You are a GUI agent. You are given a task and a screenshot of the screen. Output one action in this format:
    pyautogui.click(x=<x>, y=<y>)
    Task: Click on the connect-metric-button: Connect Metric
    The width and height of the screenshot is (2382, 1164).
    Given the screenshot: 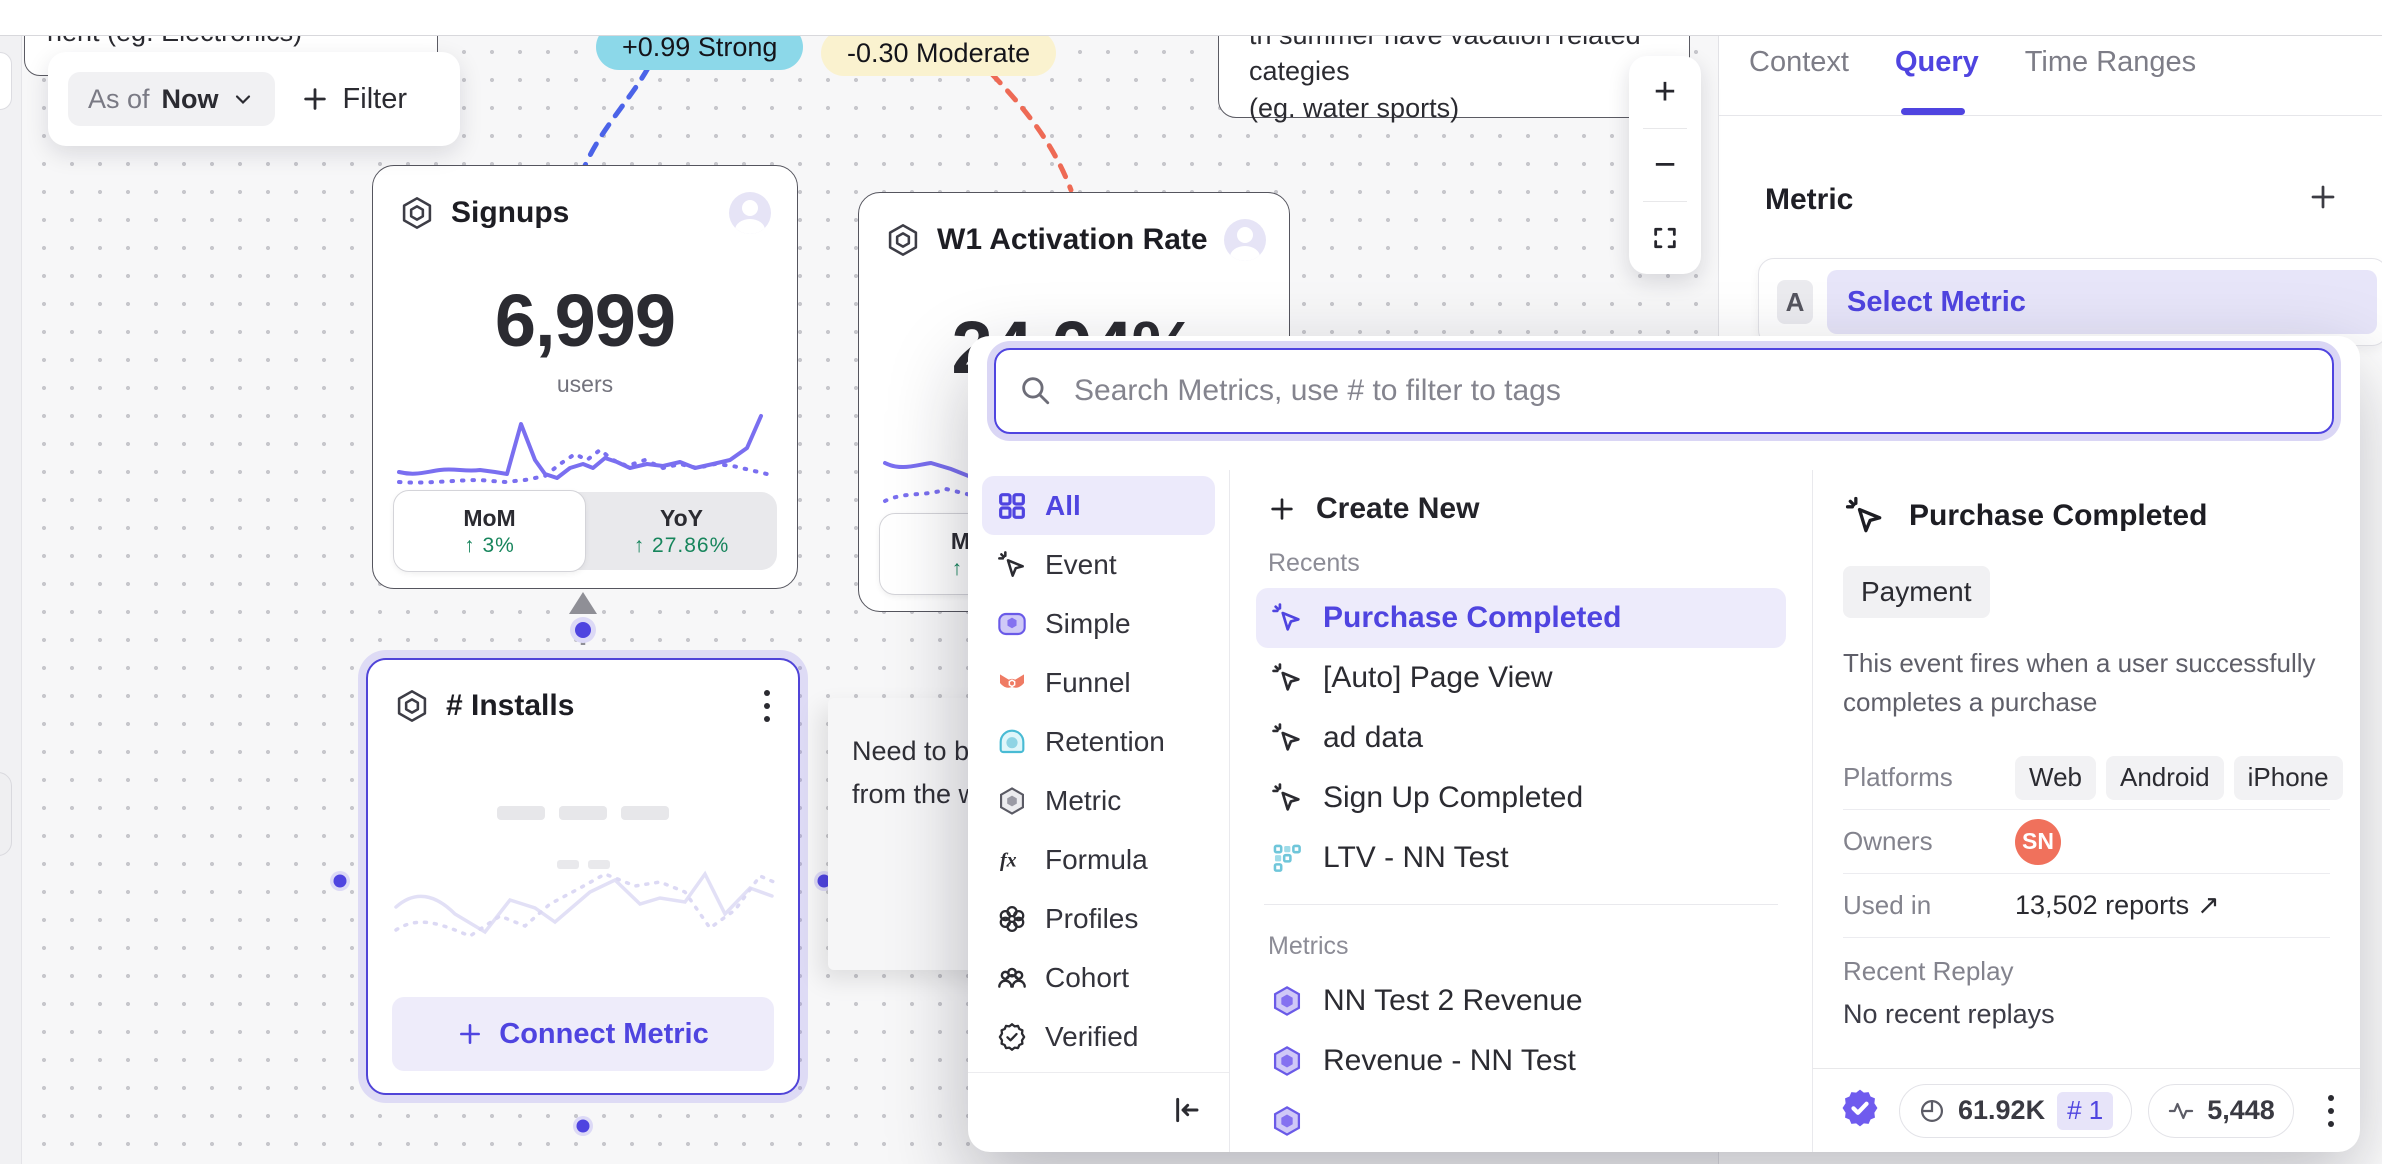 What is the action you would take?
    pyautogui.click(x=583, y=1034)
    